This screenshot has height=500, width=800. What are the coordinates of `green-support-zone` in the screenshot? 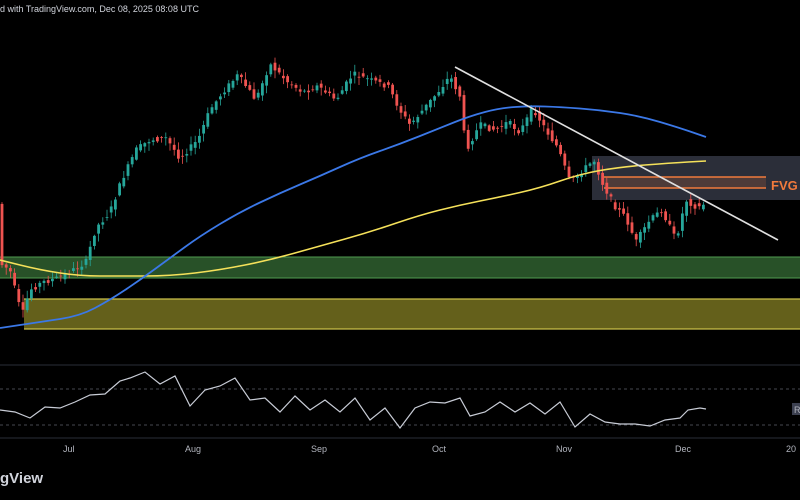 It's located at (400, 267).